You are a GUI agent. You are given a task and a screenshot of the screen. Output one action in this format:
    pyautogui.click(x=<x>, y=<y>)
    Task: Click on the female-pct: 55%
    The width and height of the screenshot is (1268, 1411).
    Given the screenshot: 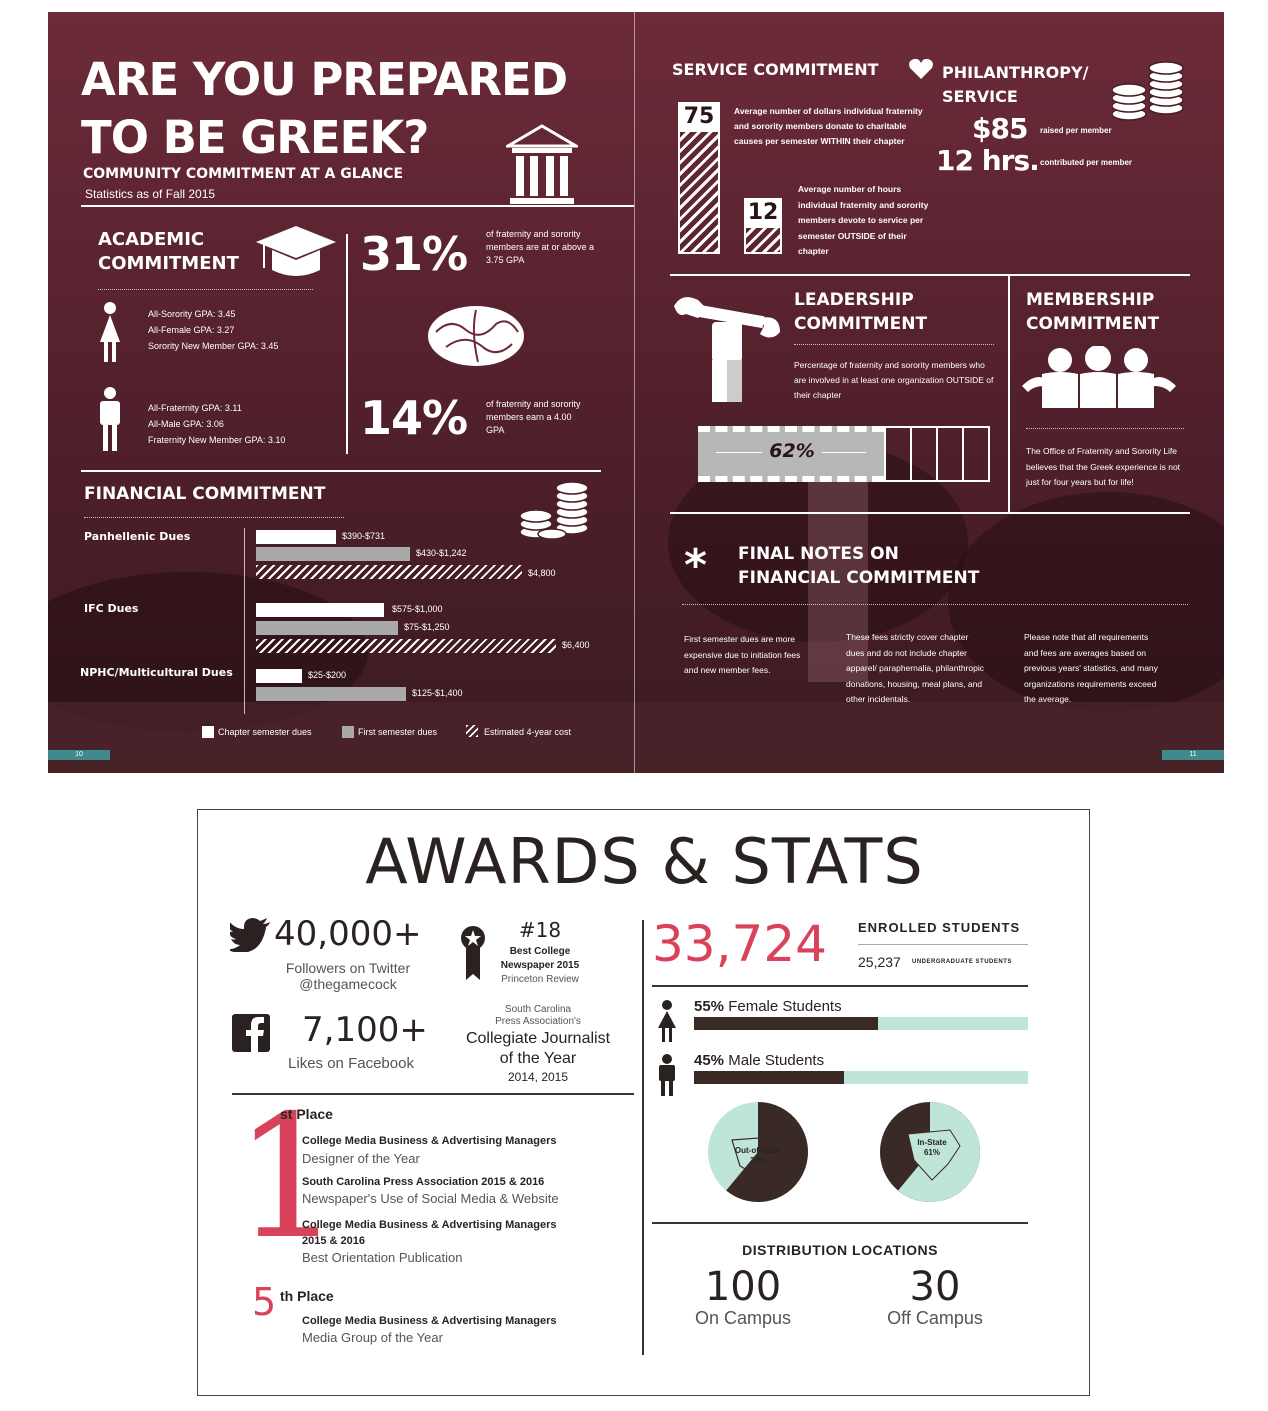 What is the action you would take?
    pyautogui.click(x=709, y=1006)
    